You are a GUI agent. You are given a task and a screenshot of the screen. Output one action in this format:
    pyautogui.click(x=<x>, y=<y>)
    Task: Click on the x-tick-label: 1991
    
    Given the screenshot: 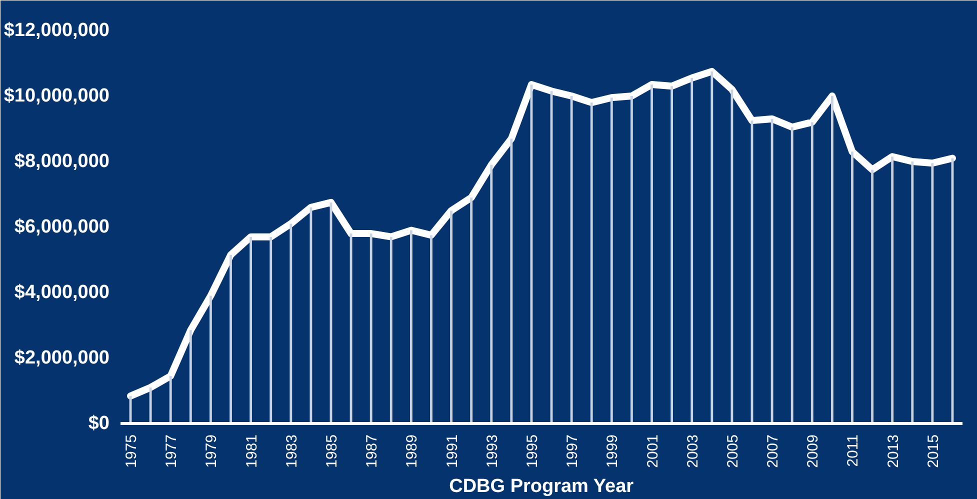 What is the action you would take?
    pyautogui.click(x=452, y=451)
    